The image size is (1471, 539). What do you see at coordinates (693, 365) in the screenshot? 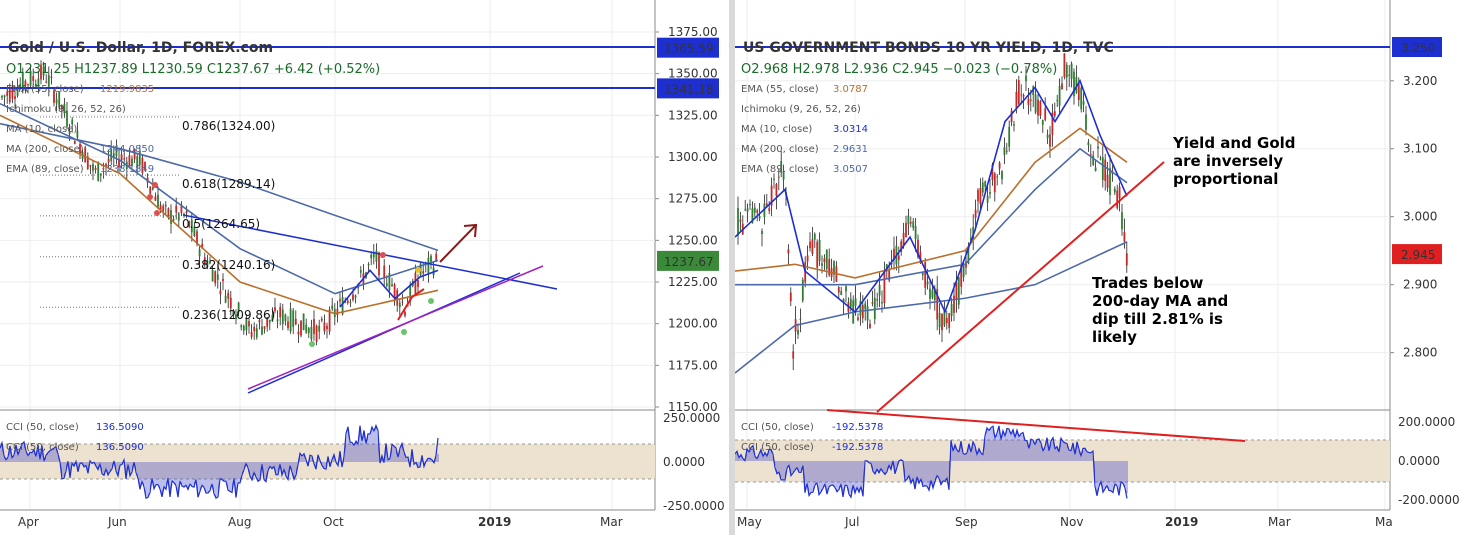
I see `price-tick-label: 1175.00` at bounding box center [693, 365].